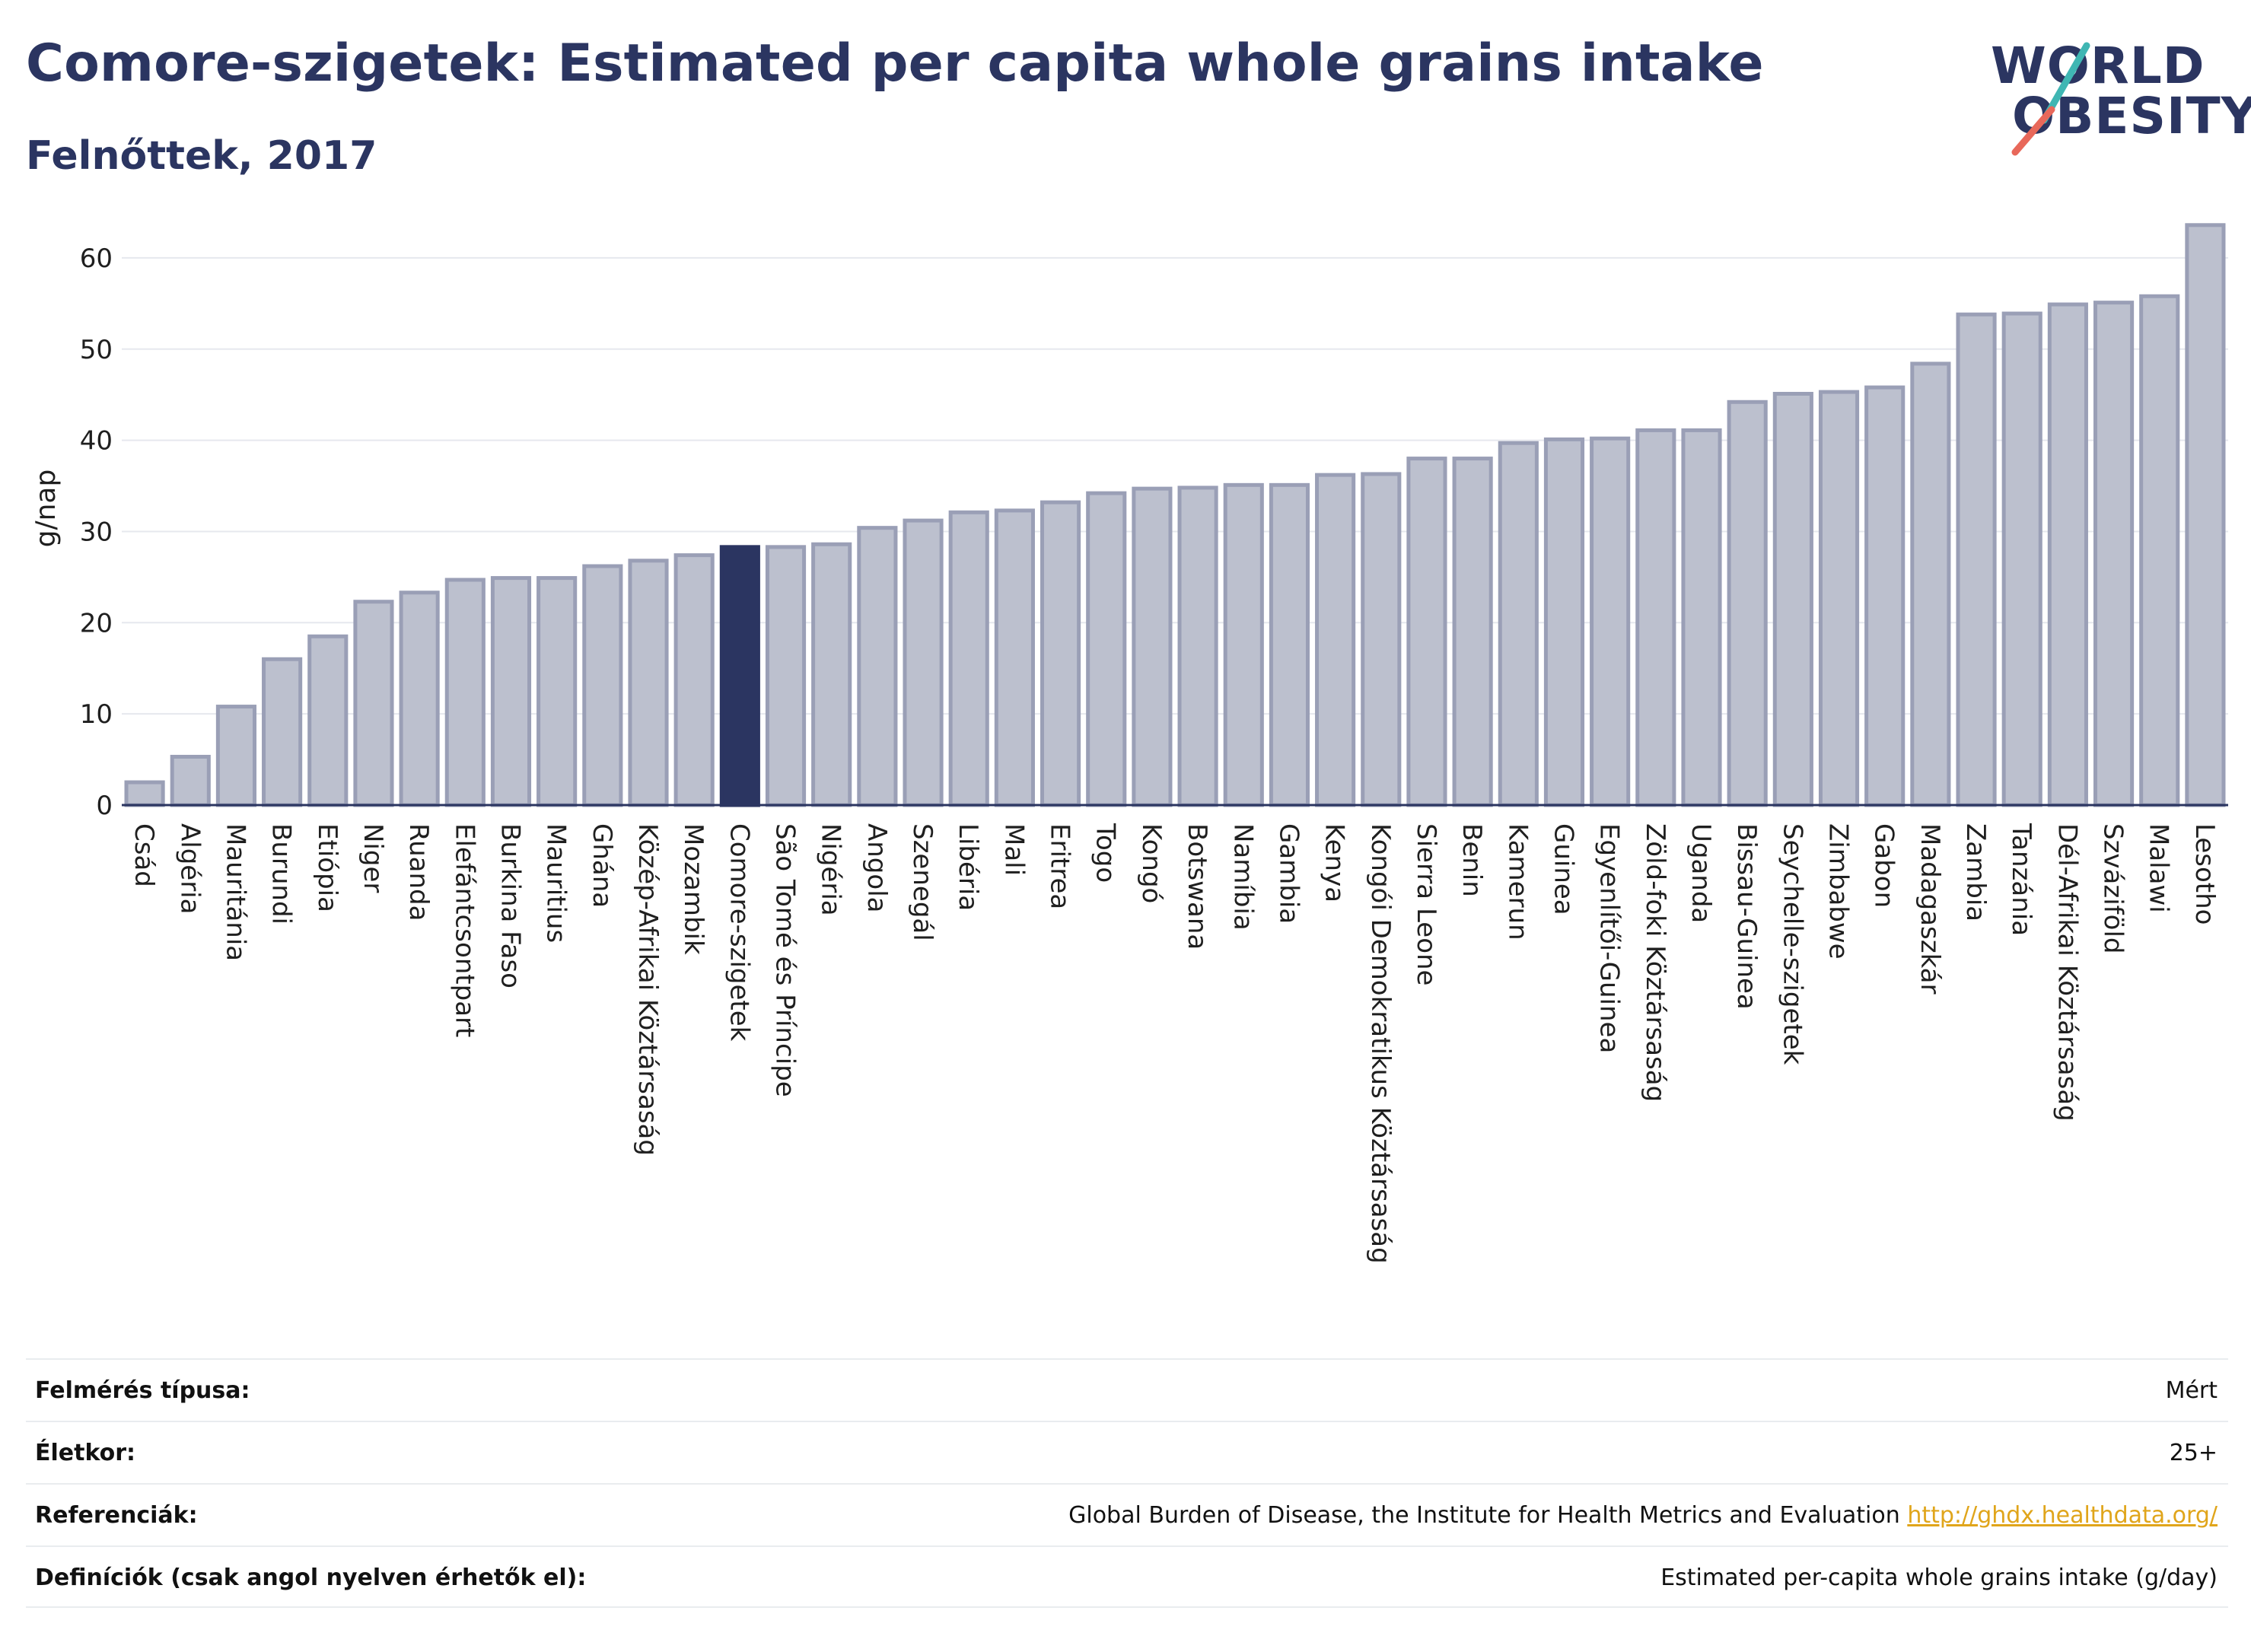  I want to click on x-tick-label: Csád, so click(144, 855).